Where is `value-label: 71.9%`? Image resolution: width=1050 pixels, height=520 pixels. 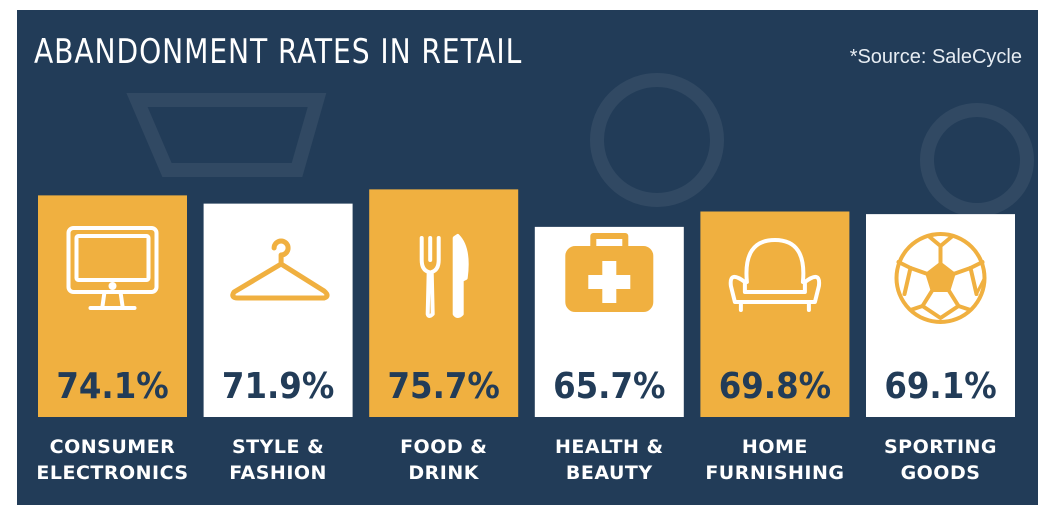
value-label: 71.9% is located at coordinates (278, 386).